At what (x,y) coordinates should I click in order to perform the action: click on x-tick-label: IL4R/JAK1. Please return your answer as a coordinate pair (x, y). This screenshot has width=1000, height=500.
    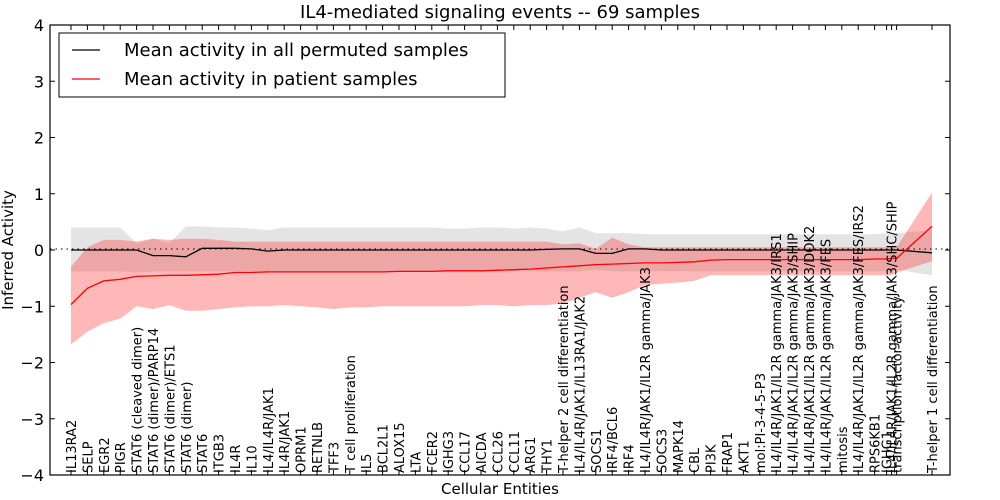
    Looking at the image, I should click on (285, 442).